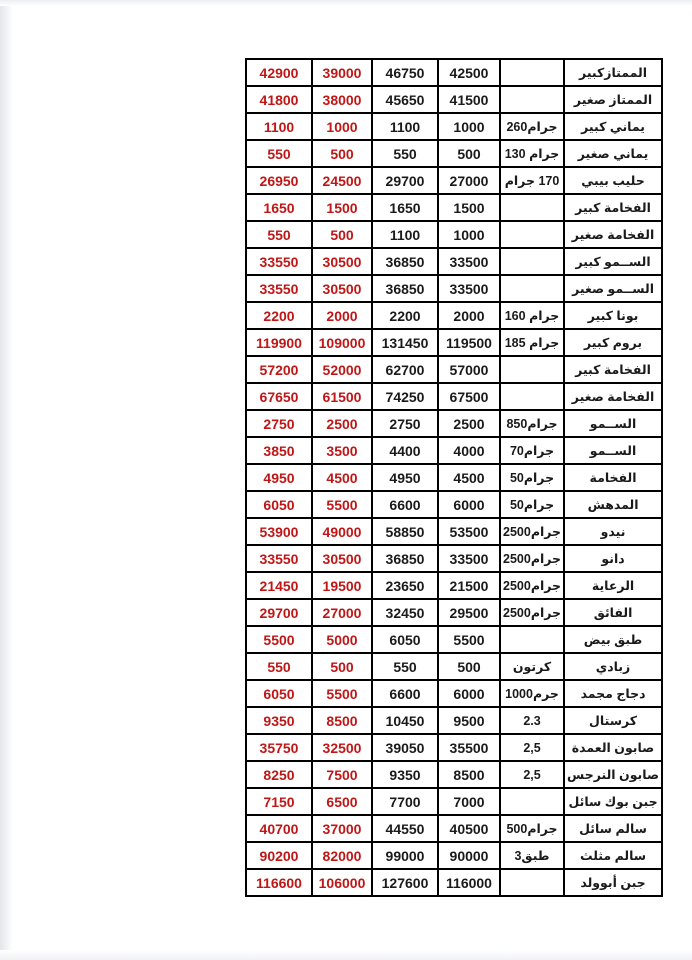 This screenshot has width=692, height=960. Describe the element at coordinates (613, 720) in the screenshot. I see `product-name-cell: كرستال` at that location.